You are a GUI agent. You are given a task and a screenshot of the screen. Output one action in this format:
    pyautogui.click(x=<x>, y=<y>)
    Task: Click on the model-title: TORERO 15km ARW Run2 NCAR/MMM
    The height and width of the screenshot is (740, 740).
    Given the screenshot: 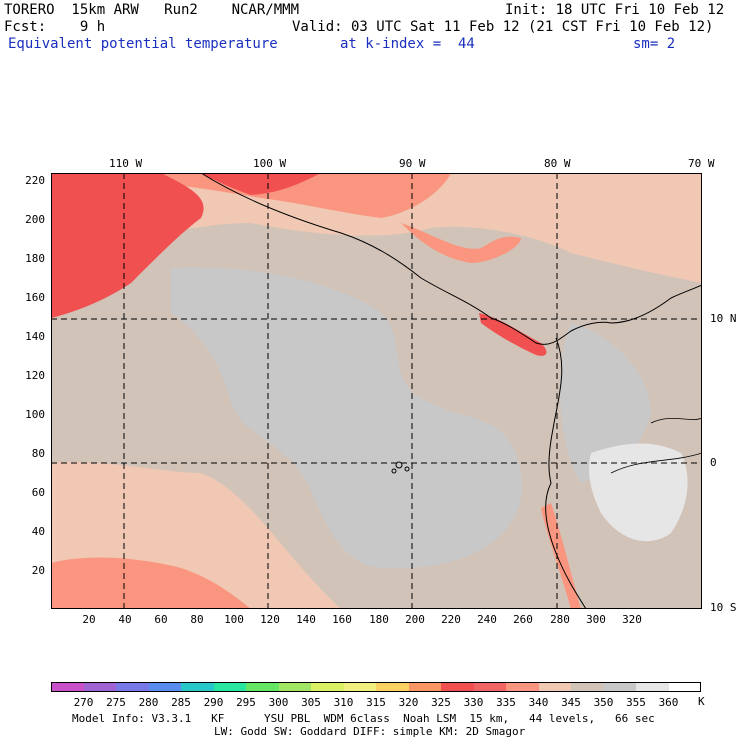 What is the action you would take?
    pyautogui.click(x=152, y=10)
    